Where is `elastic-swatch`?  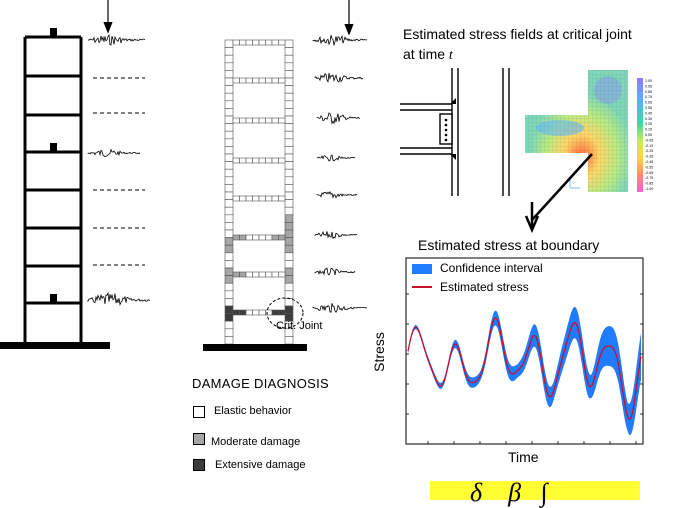
elastic-swatch is located at coordinates (199, 412).